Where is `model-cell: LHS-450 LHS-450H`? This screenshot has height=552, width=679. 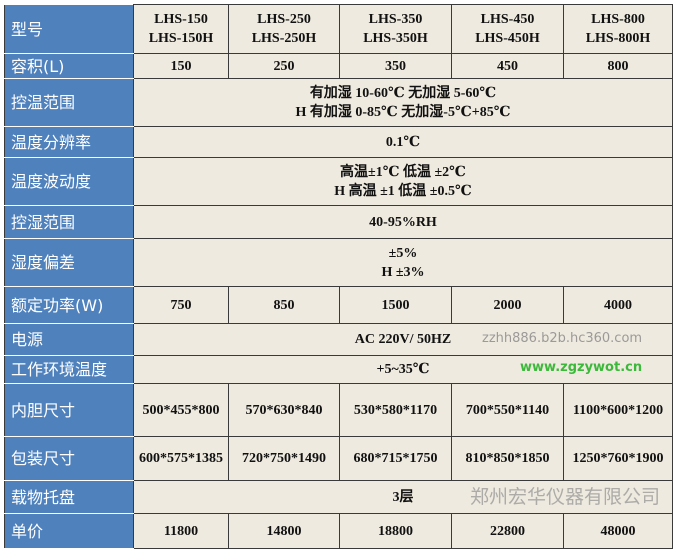
model-cell: LHS-450 LHS-450H is located at coordinates (507, 29).